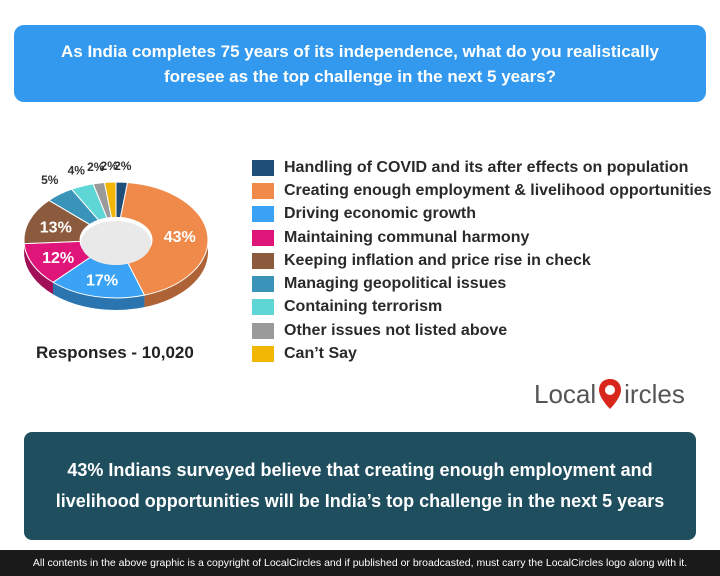 The image size is (720, 576). I want to click on donut-hole, so click(116, 243).